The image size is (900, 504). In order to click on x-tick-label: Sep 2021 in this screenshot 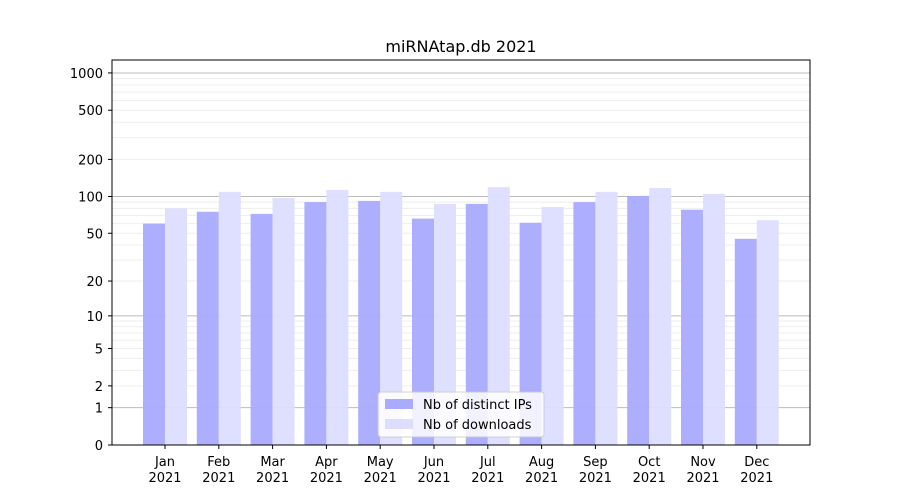, I will do `click(595, 470)`.